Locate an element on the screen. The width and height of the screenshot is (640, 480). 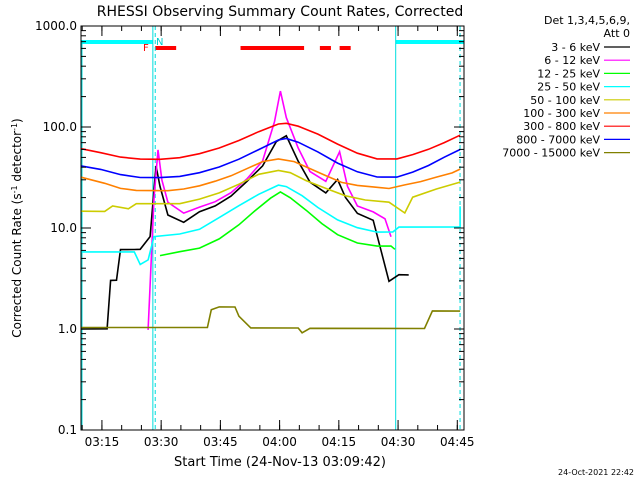
night-indicator-bars is located at coordinates (272, 42).